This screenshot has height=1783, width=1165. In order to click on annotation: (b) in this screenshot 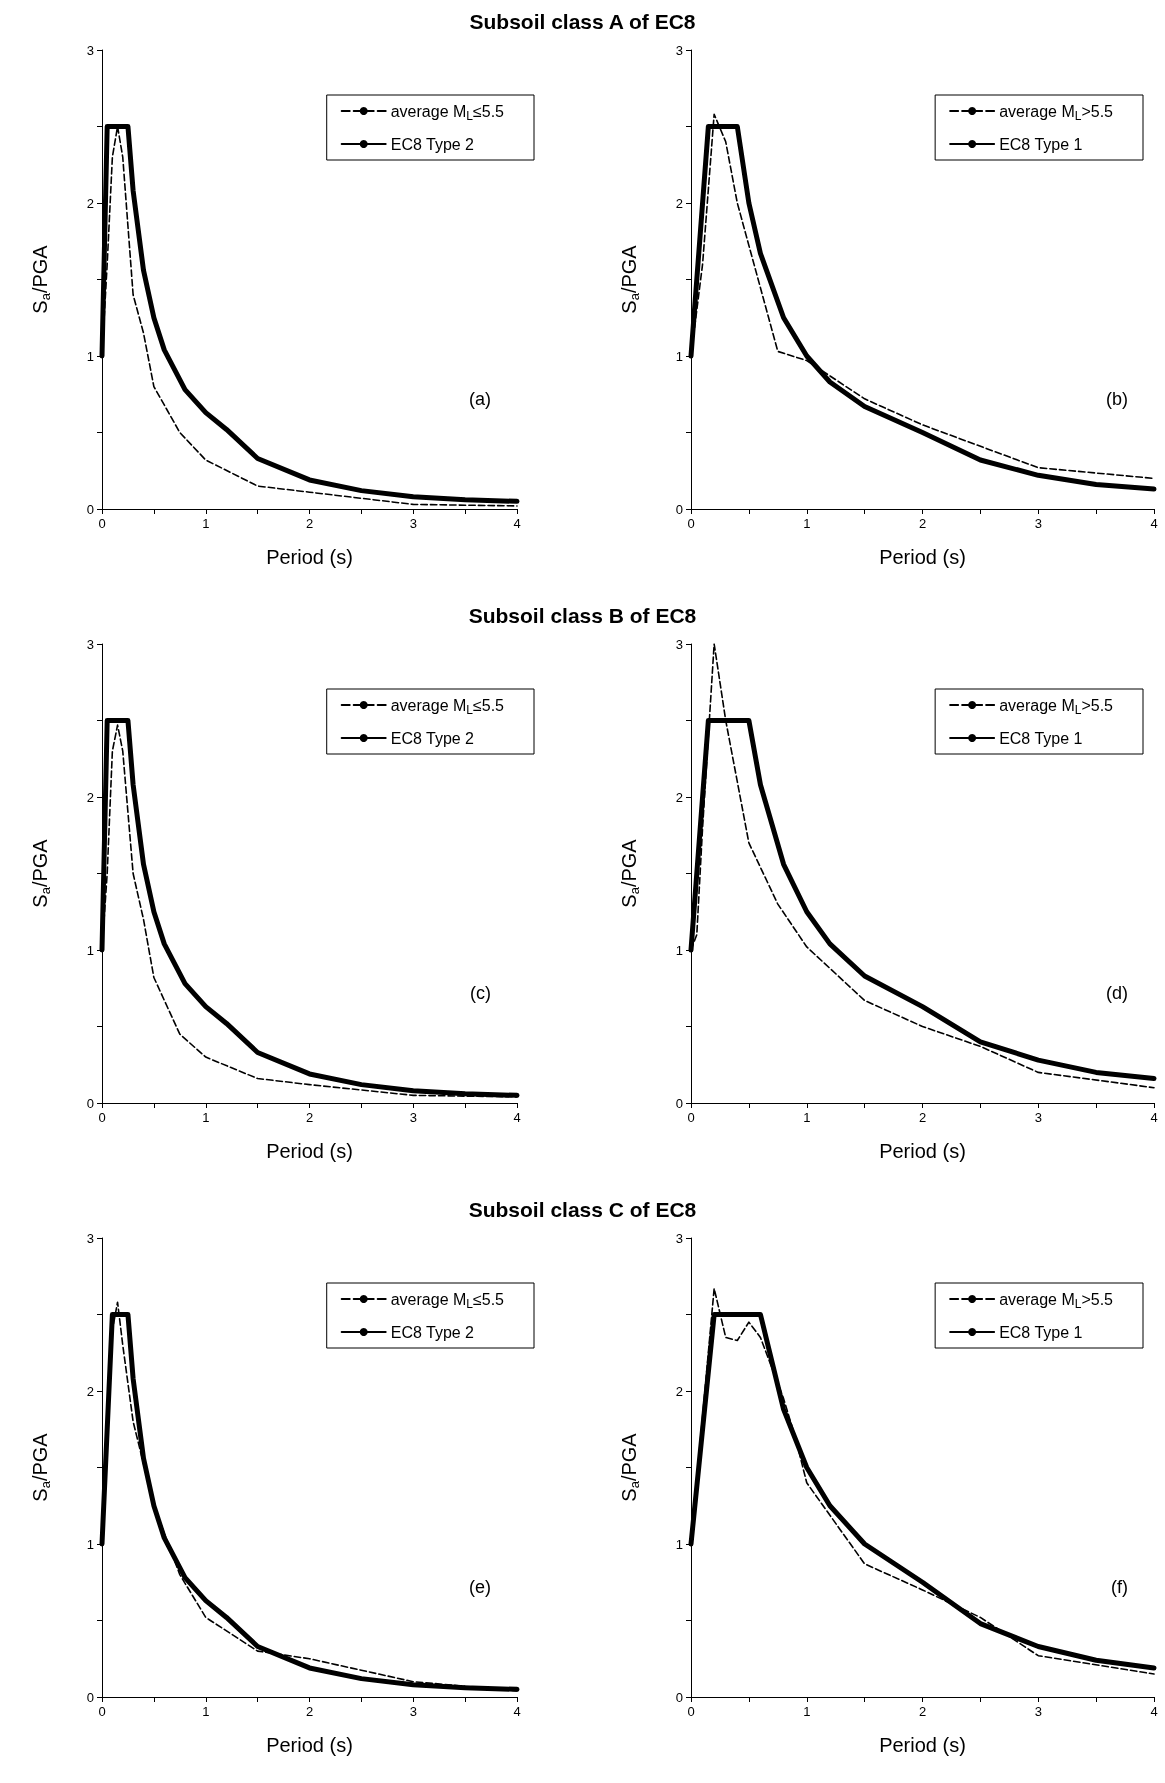, I will do `click(1117, 399)`.